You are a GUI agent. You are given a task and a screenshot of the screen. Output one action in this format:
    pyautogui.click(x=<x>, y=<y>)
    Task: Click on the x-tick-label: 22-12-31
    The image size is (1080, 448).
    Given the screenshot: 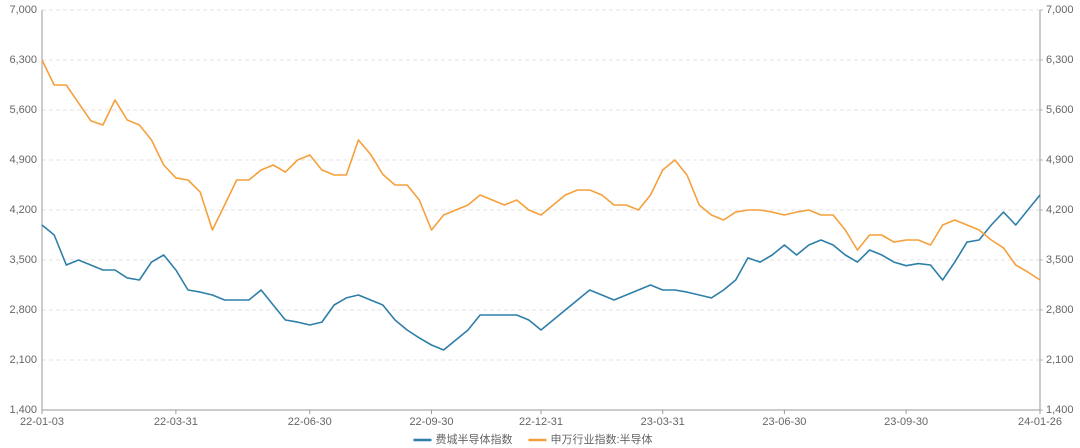 What is the action you would take?
    pyautogui.click(x=541, y=422)
    